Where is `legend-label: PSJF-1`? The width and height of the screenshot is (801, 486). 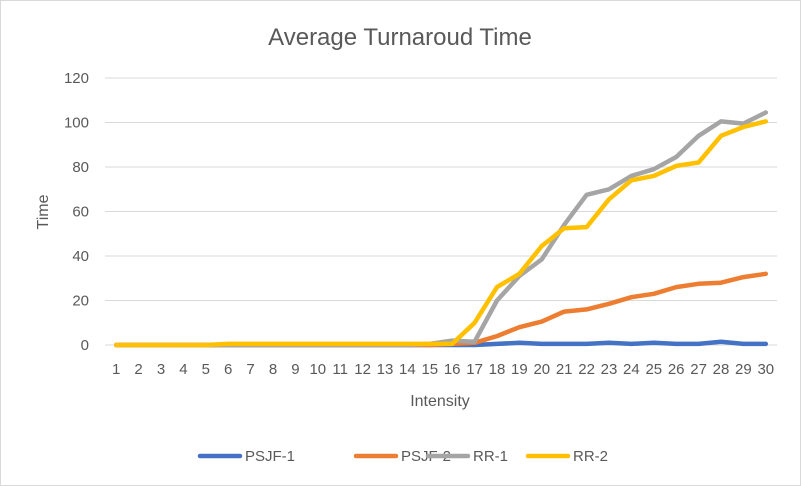 legend-label: PSJF-1 is located at coordinates (270, 456).